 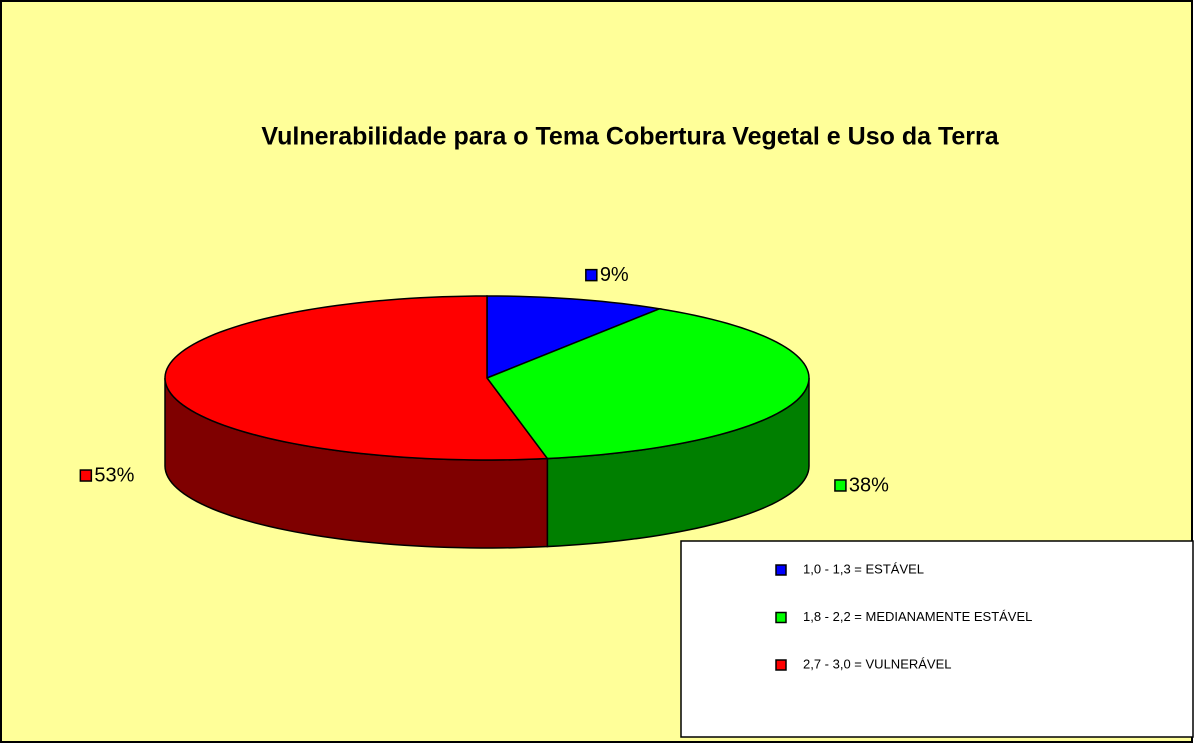 I want to click on data-label: 38%, so click(x=869, y=485).